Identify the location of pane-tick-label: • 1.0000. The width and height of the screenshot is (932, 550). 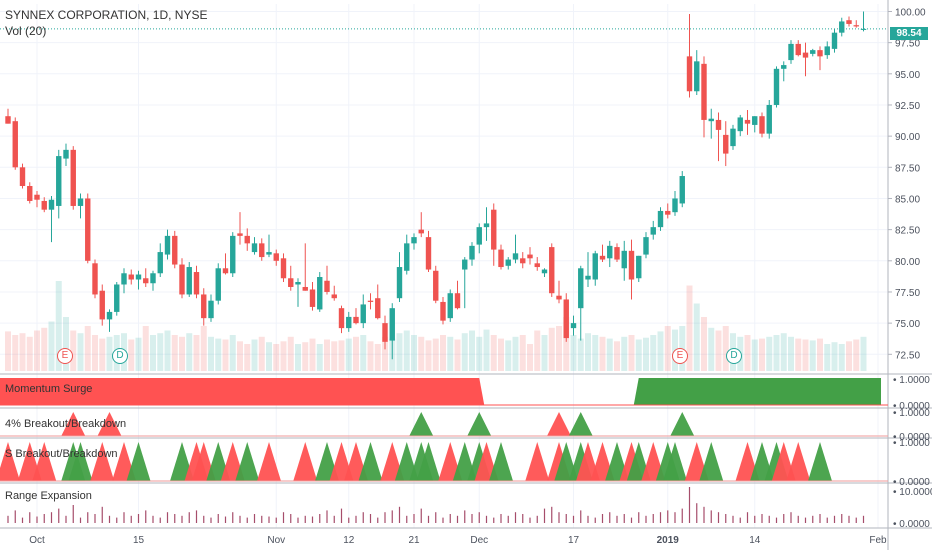
(911, 380).